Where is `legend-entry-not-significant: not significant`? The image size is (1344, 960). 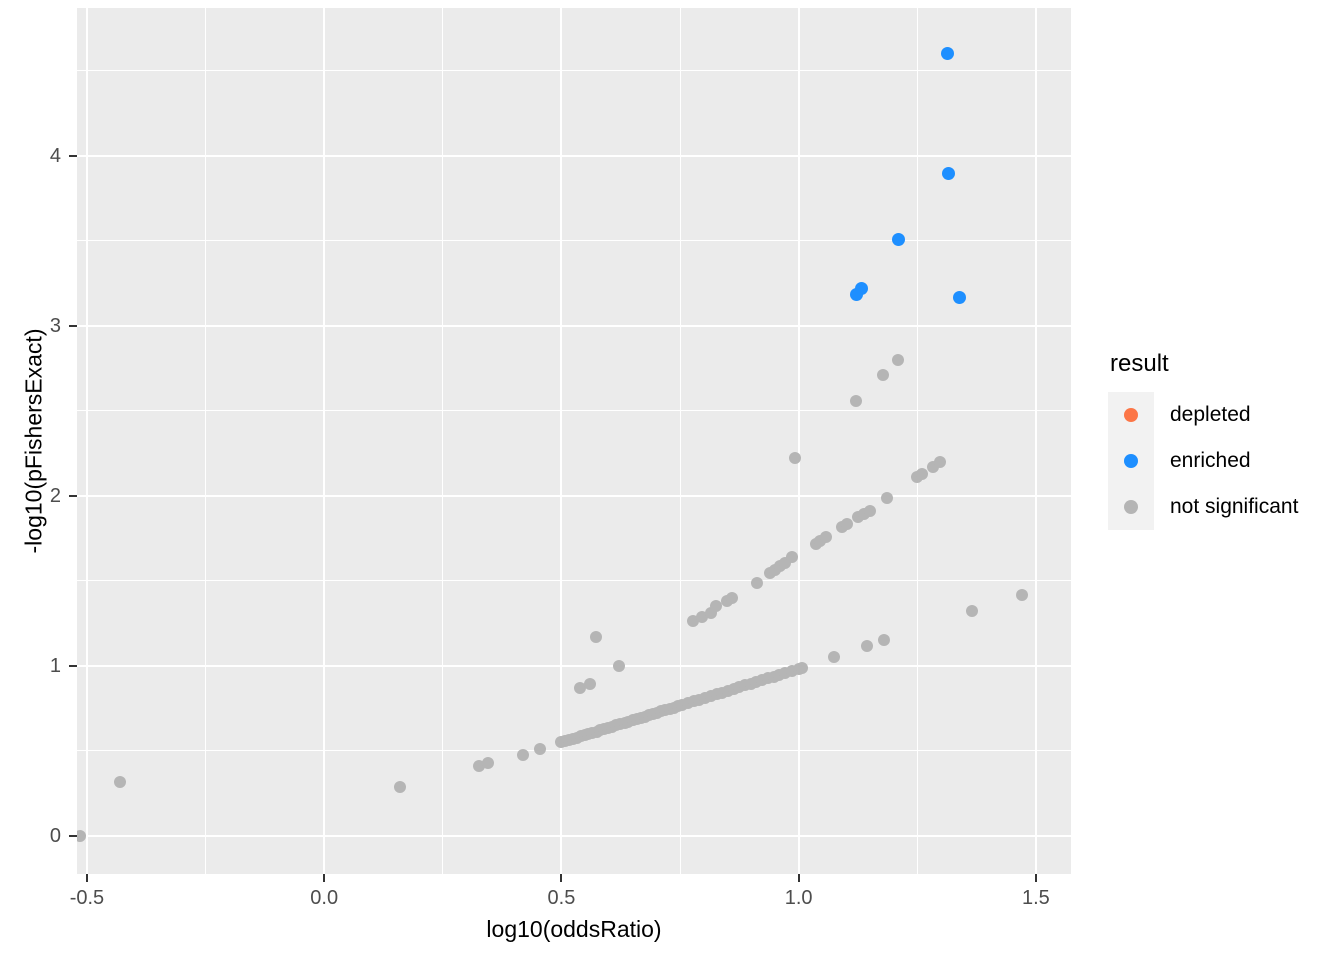 legend-entry-not-significant: not significant is located at coordinates (1203, 507).